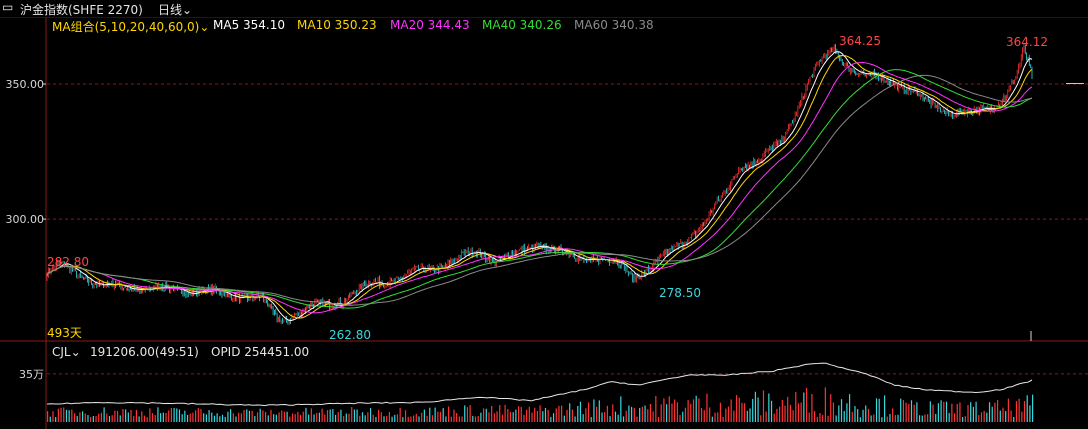  Describe the element at coordinates (8, 7) in the screenshot. I see `window-toggle-icon: ▭` at that location.